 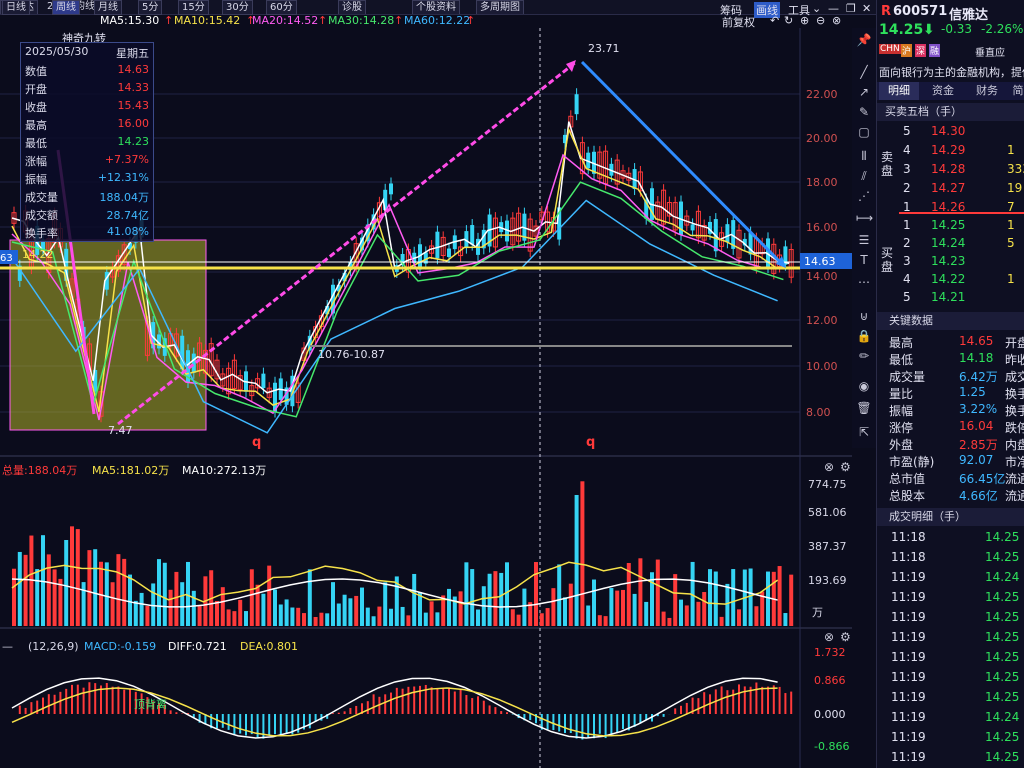 I want to click on line-tool-icon: ╱, so click(x=864, y=72).